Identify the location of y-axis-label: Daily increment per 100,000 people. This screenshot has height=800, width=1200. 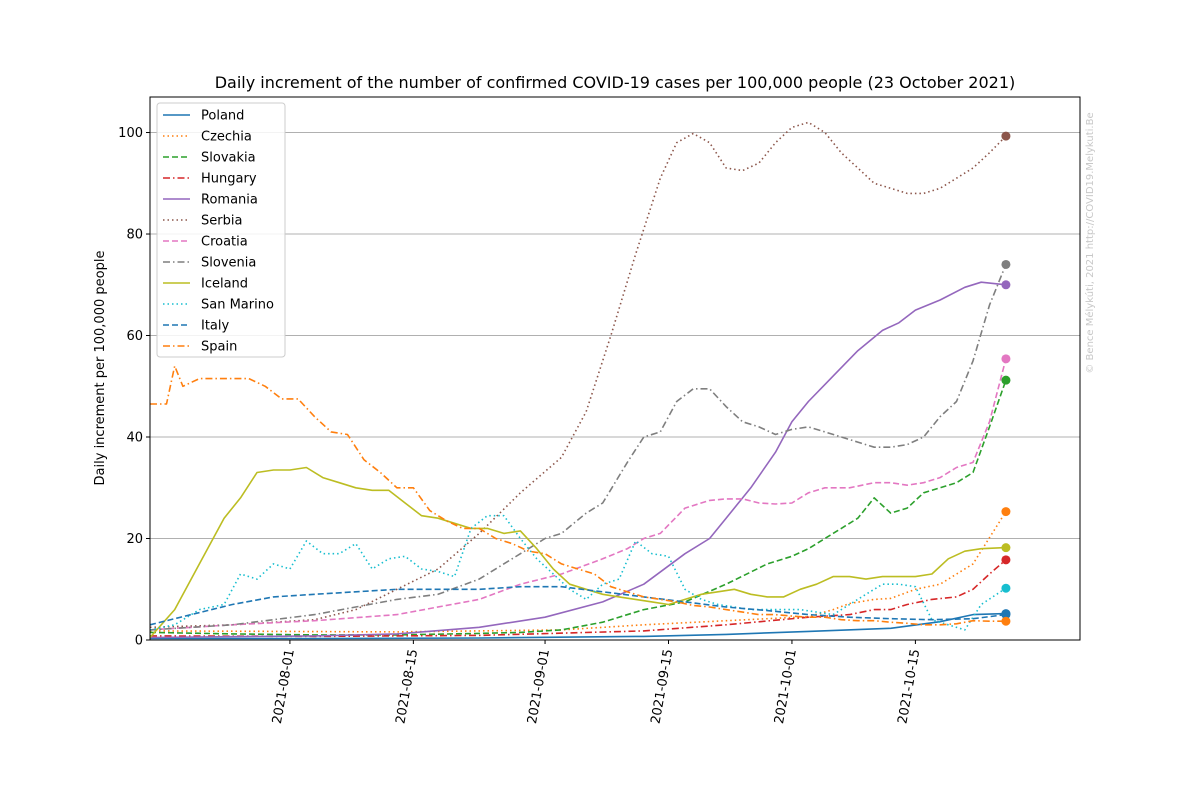
(100, 368).